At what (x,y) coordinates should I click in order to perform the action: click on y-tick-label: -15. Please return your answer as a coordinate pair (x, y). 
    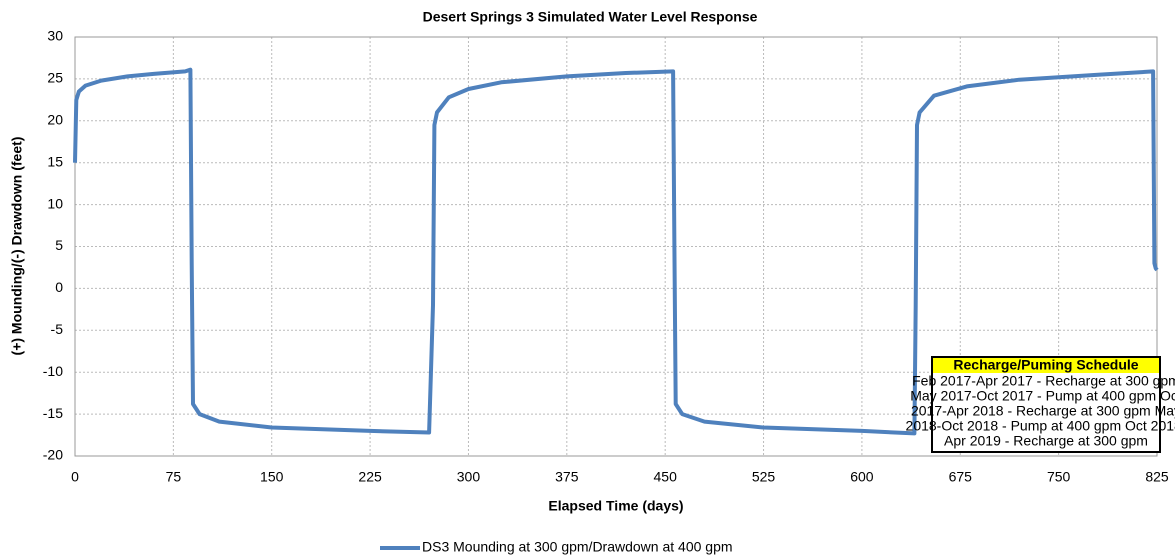
    Looking at the image, I should click on (53, 413).